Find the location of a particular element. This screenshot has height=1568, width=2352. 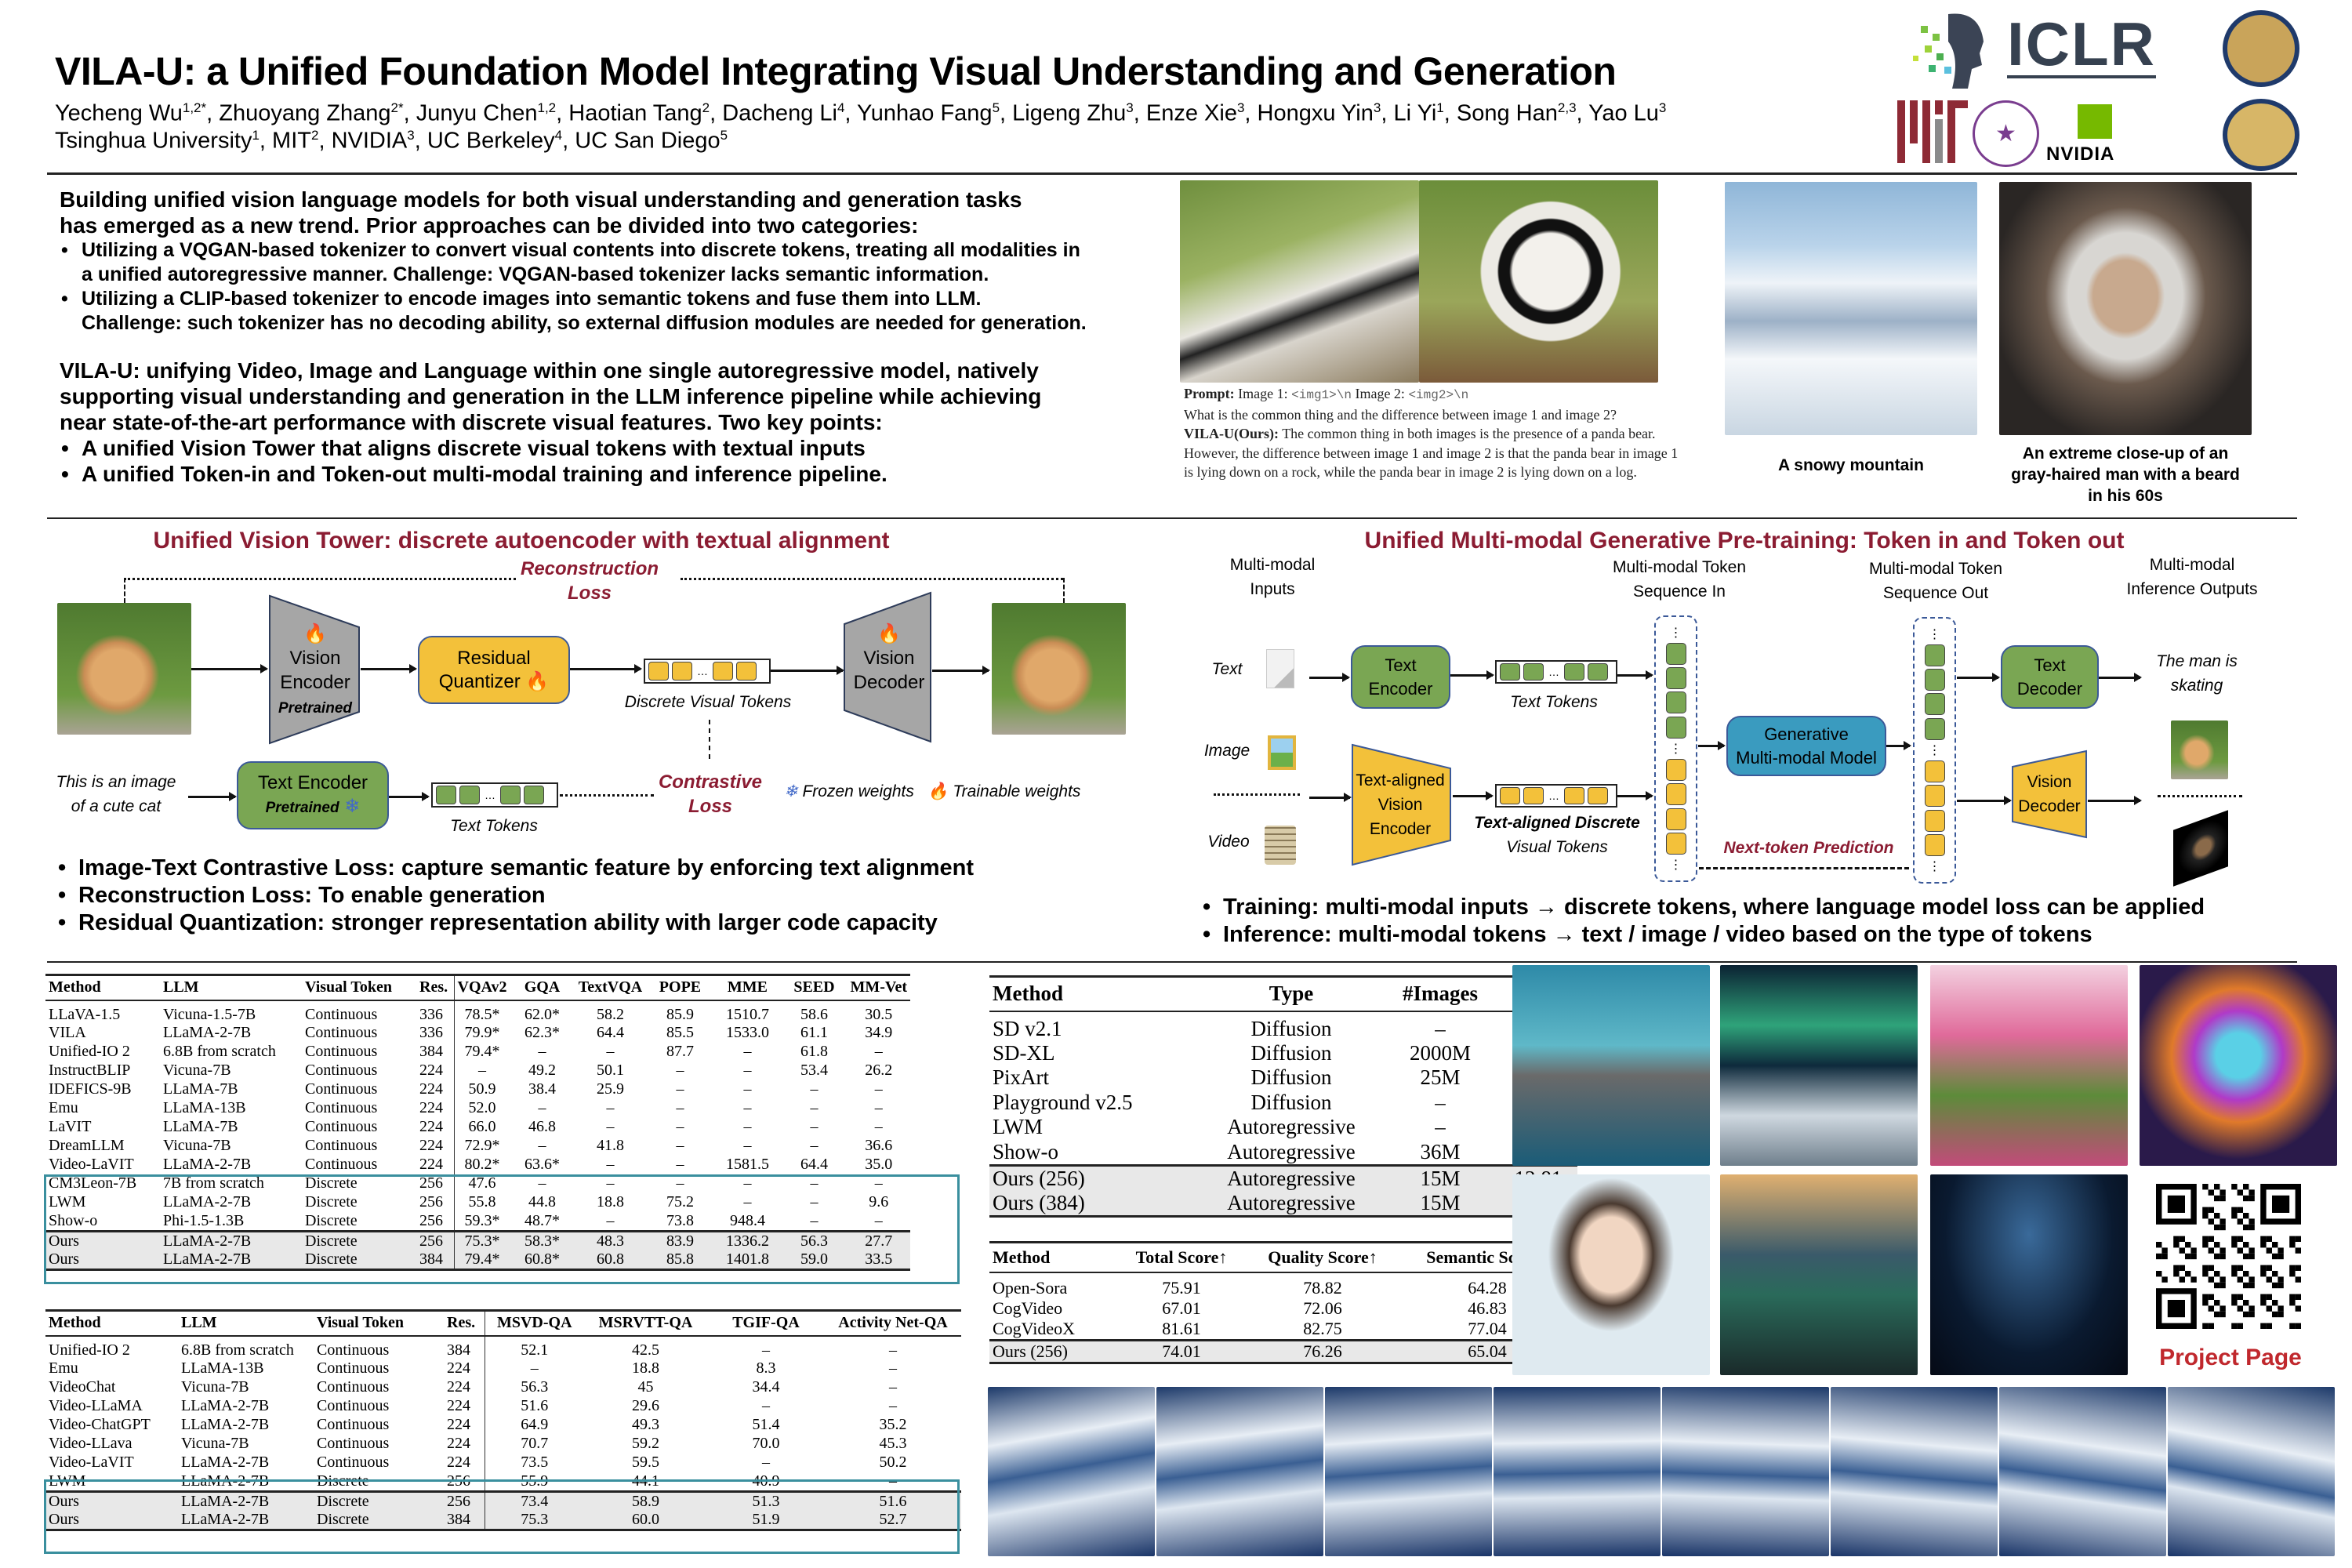

table-cell: 61.8 is located at coordinates (814, 1051).